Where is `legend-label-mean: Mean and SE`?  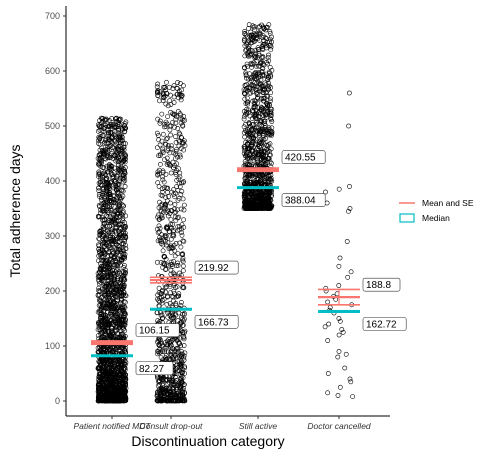 legend-label-mean: Mean and SE is located at coordinates (448, 203).